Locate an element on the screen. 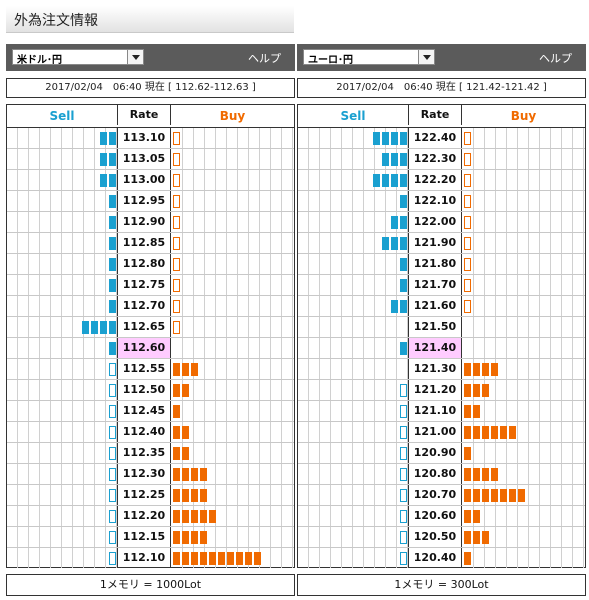  table-row: 121.90 is located at coordinates (441, 243).